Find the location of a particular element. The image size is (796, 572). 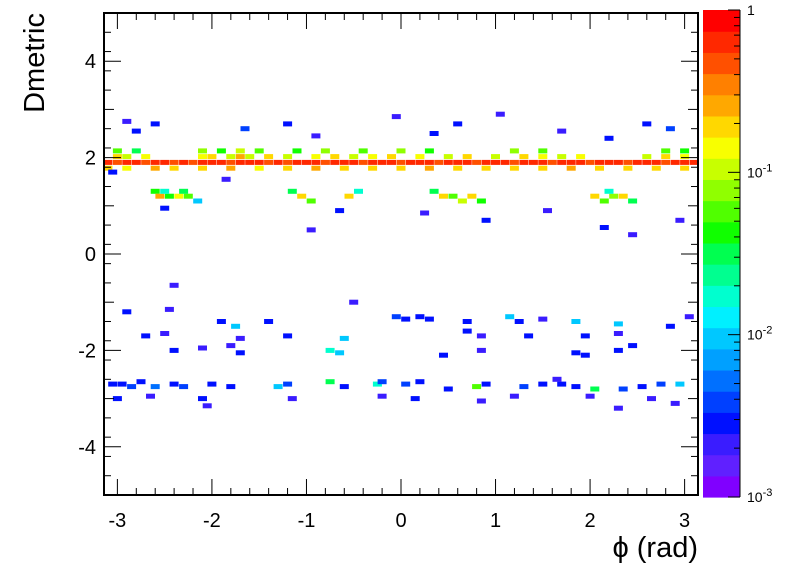

palette-label: 10-1 is located at coordinates (759, 171).